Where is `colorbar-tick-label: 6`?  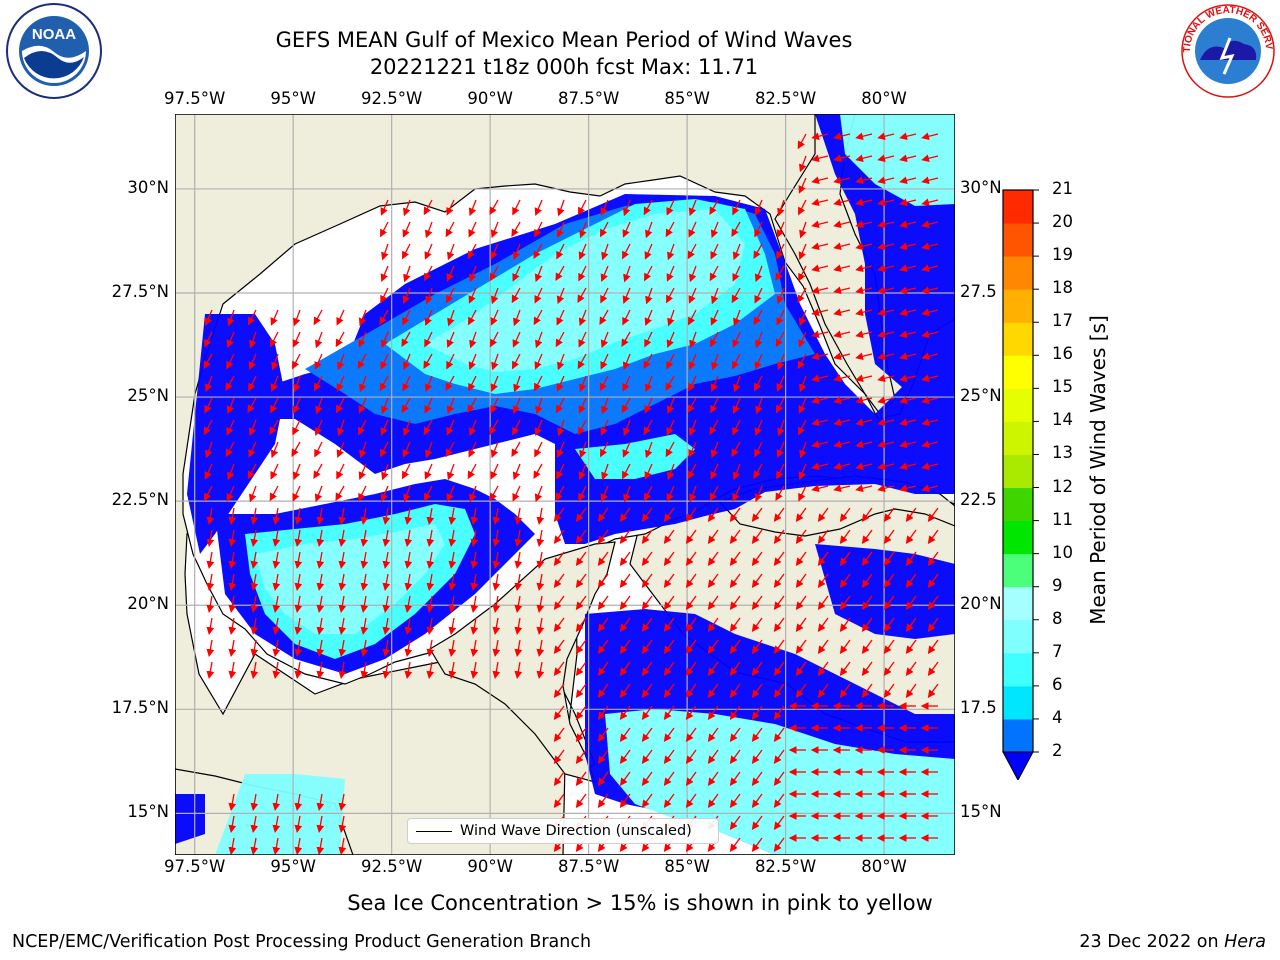
colorbar-tick-label: 6 is located at coordinates (1057, 684).